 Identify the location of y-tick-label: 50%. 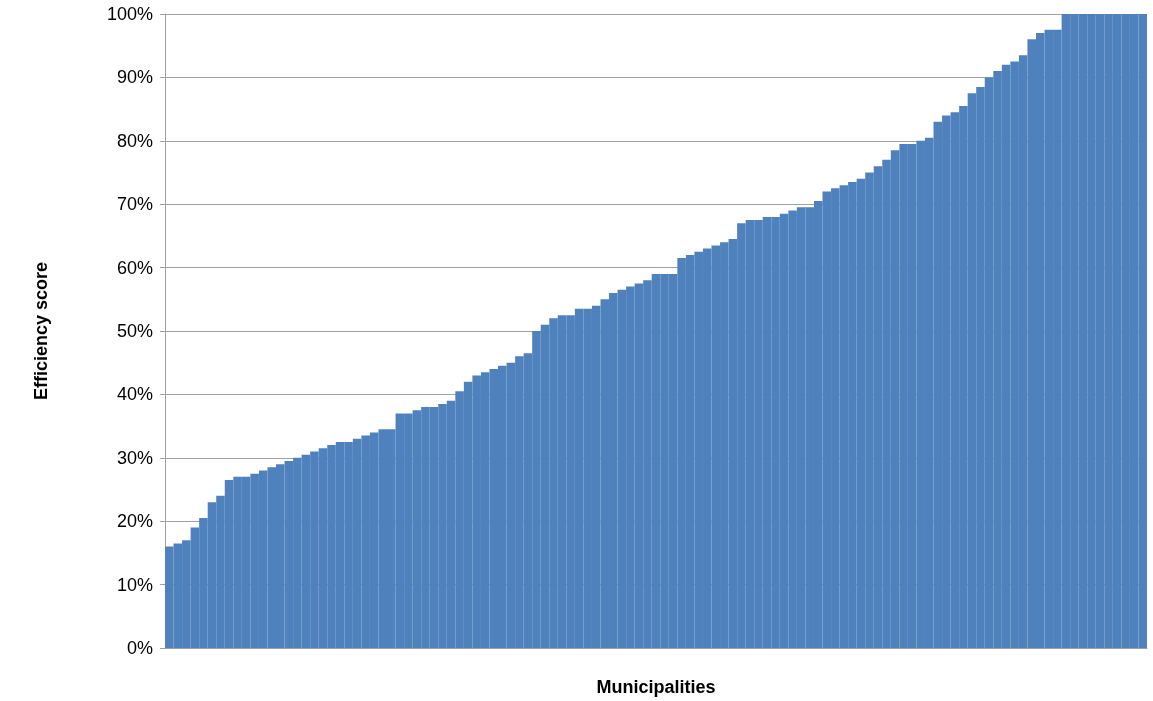
(134, 331).